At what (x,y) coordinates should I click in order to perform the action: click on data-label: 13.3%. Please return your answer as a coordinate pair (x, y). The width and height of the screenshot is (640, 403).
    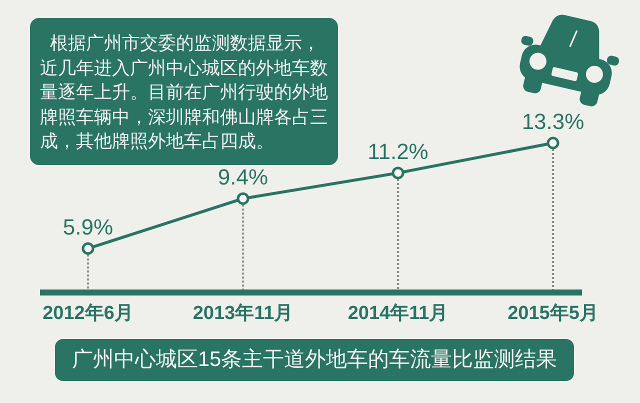
    Looking at the image, I should click on (553, 121).